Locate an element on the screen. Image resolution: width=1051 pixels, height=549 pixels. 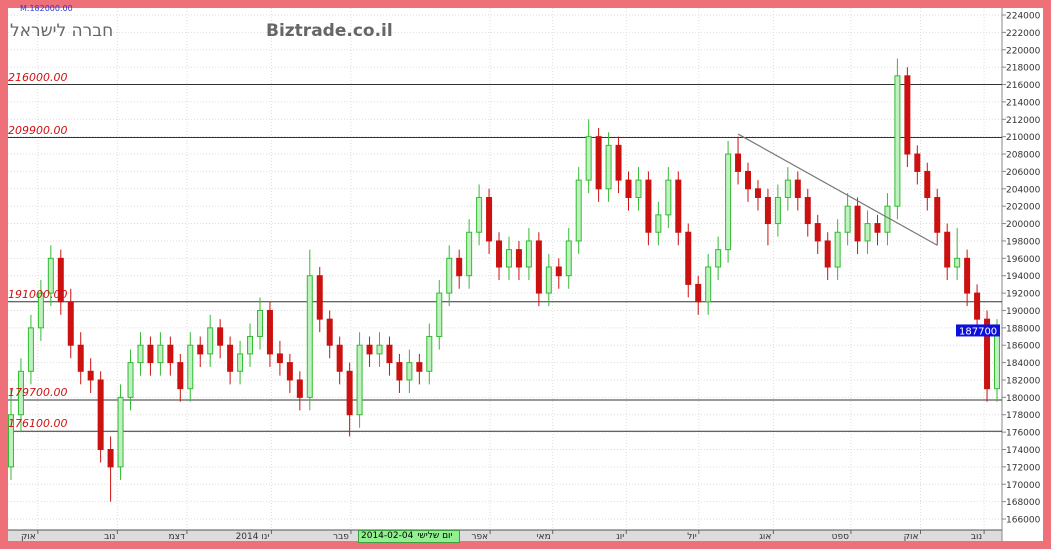
y-tick-label: 200000 is located at coordinates (1023, 225).